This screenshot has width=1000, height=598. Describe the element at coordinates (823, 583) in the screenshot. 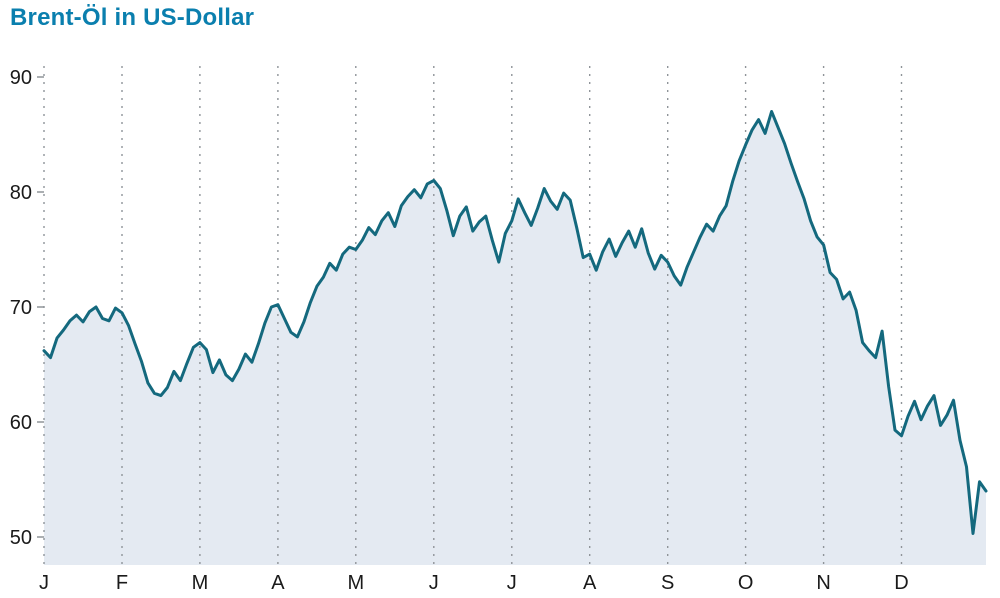

I see `x-axis-label: N` at that location.